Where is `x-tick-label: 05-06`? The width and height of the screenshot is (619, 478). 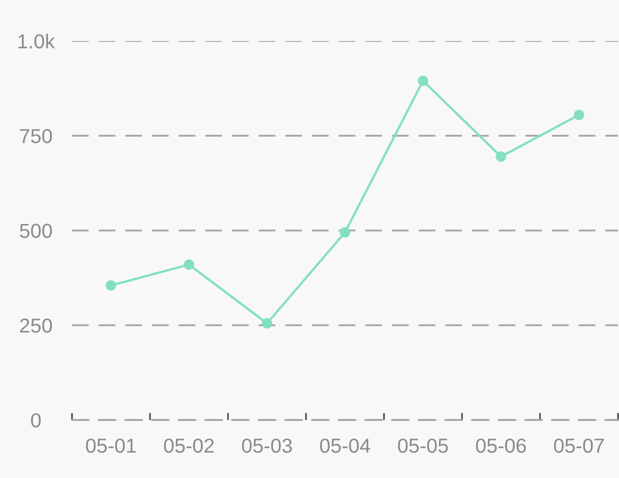
x-tick-label: 05-06 is located at coordinates (501, 445).